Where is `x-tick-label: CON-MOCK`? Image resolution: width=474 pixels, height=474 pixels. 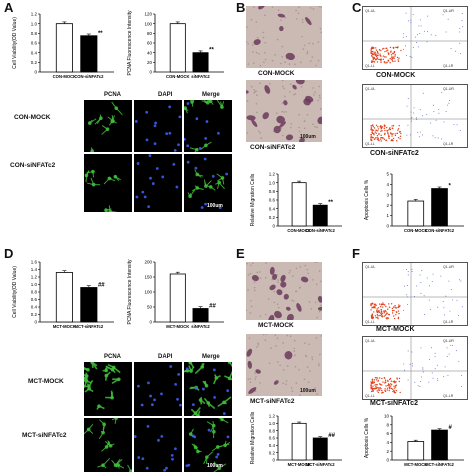
x-tick-label: CON-MOCK is located at coordinates (65, 76).